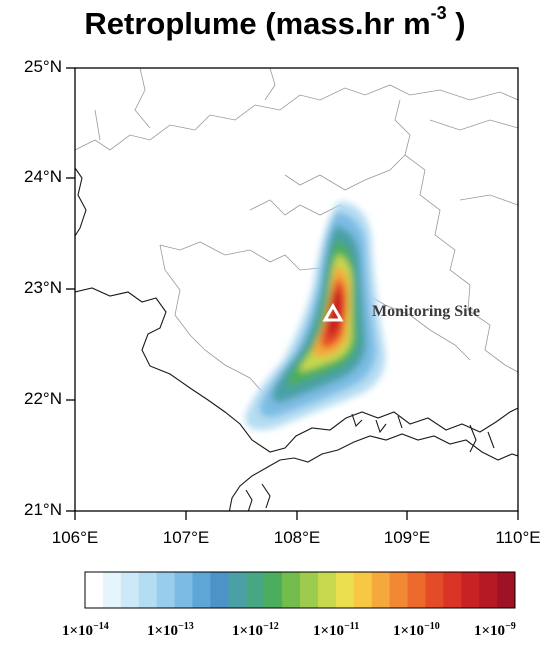  Describe the element at coordinates (438, 12) in the screenshot. I see `title-exponent: -3` at that location.